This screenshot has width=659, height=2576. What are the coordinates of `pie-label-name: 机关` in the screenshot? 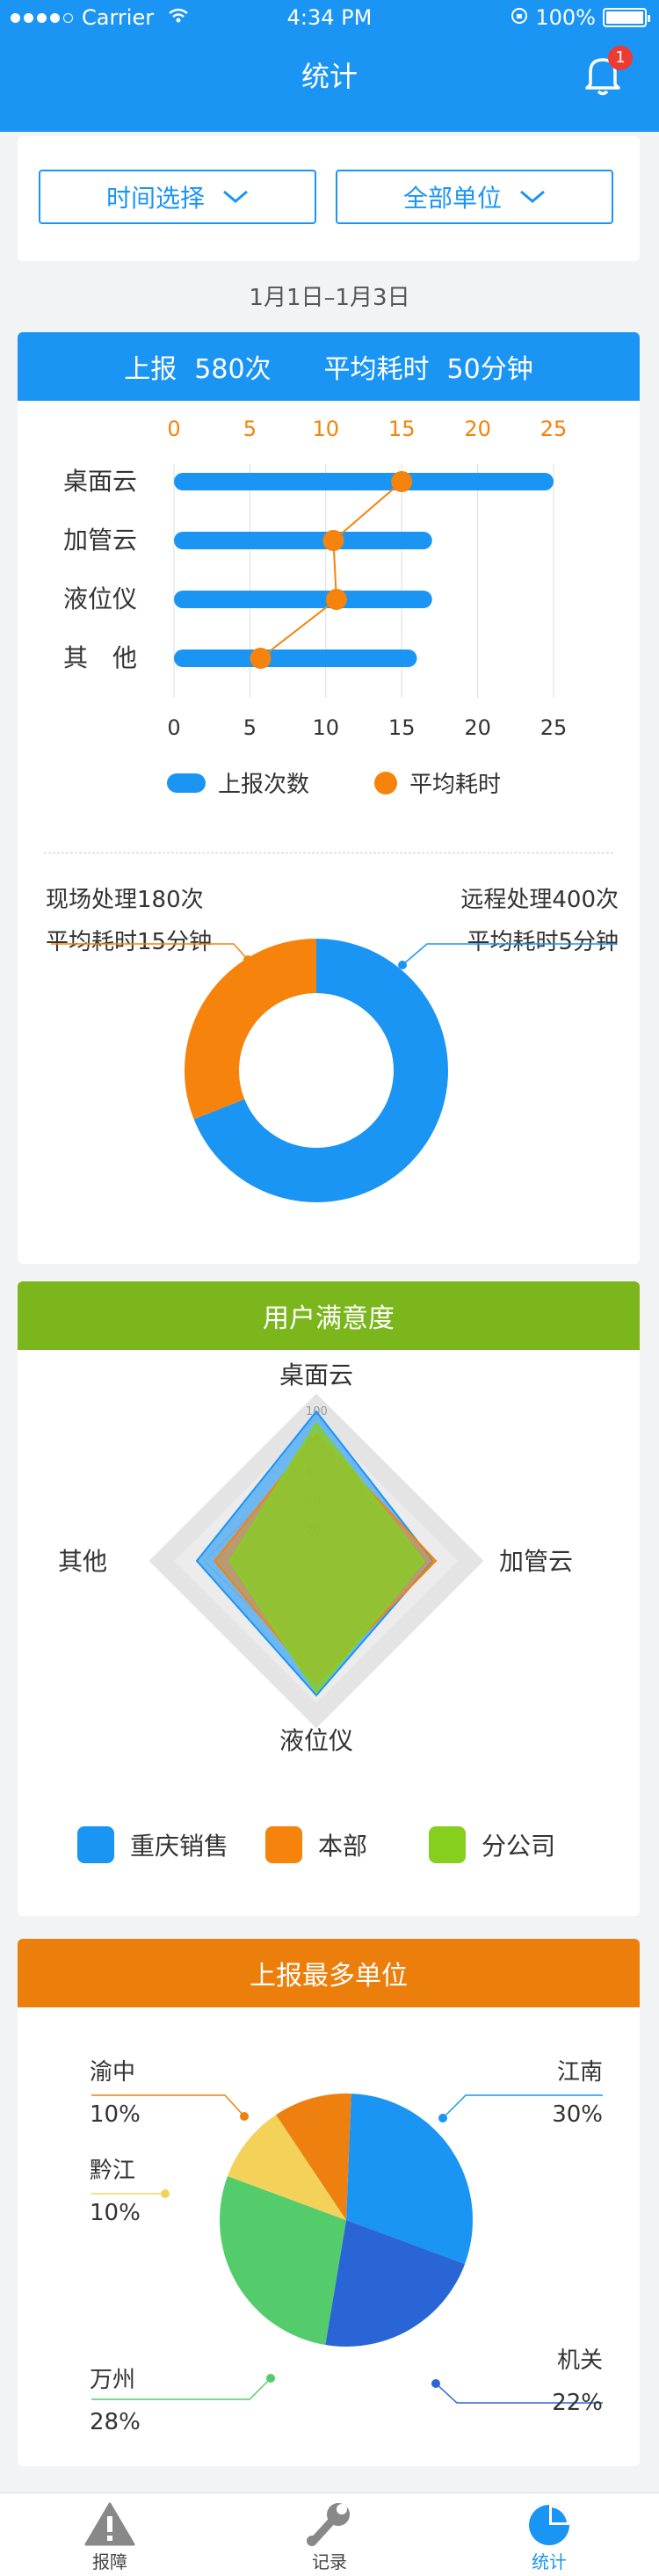 It's located at (580, 2360).